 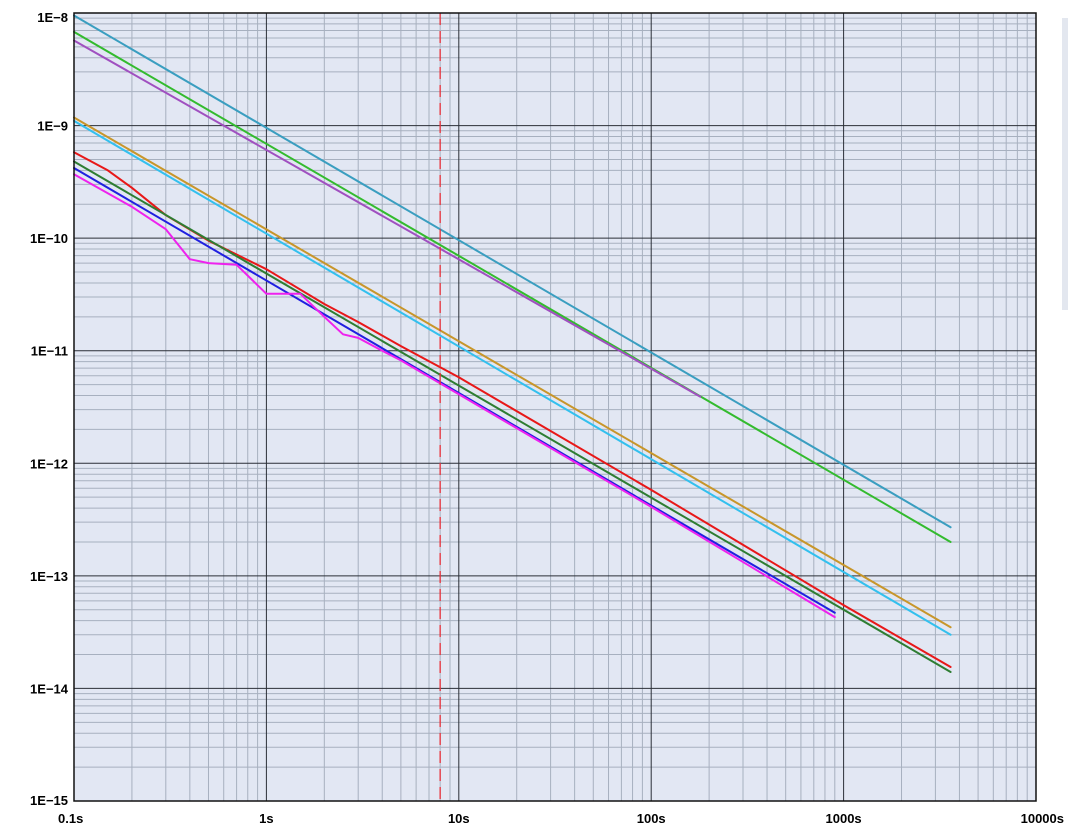 I want to click on y-tick-label: 1E−14, so click(x=49, y=688).